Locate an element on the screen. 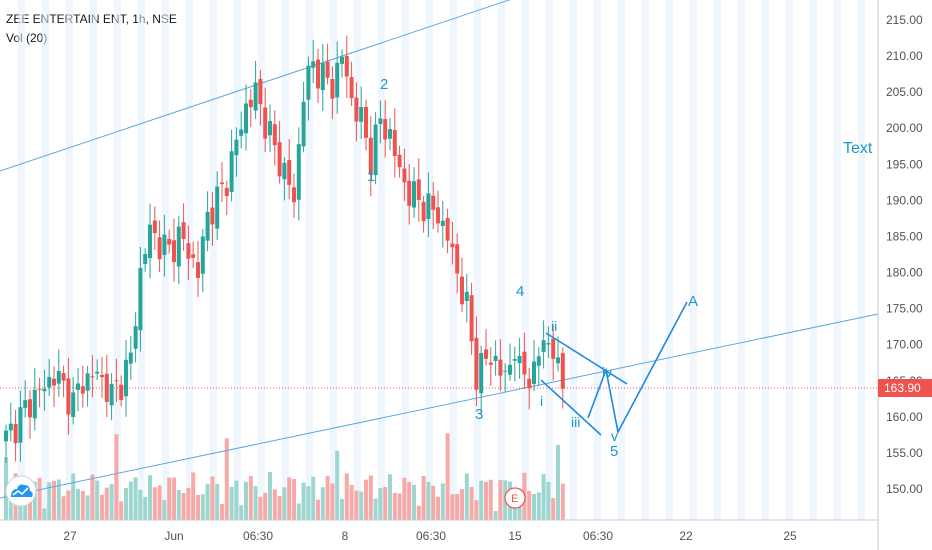  time-tick-label: 8 is located at coordinates (345, 536).